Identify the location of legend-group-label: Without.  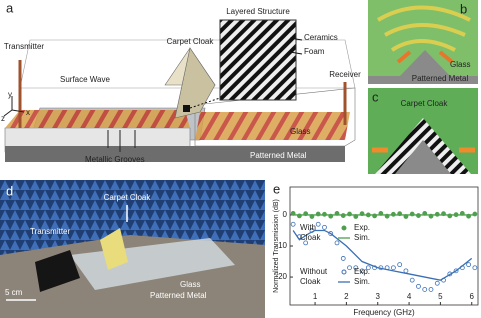
(314, 271).